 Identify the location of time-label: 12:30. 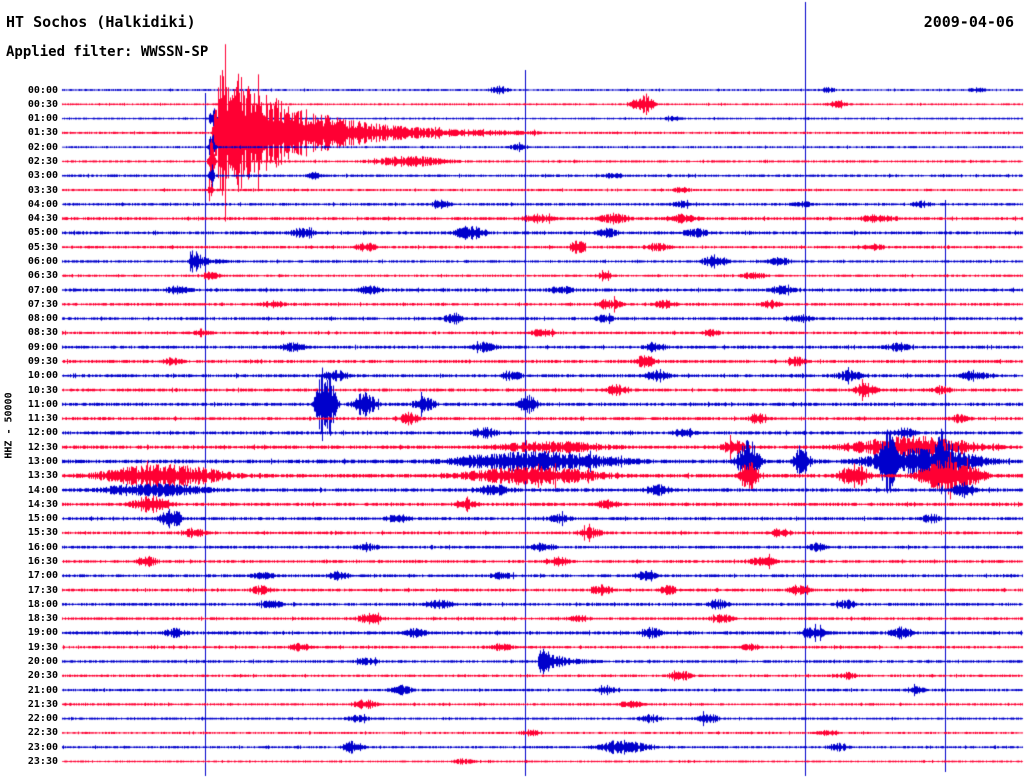
(42, 447).